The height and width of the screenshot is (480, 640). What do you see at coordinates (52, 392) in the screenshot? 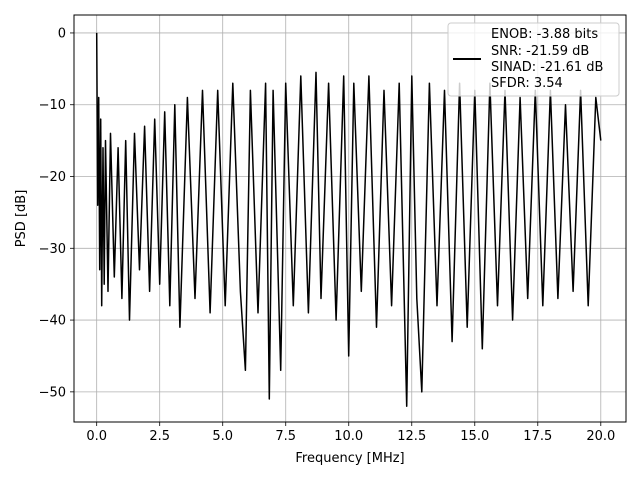
I see `y-tick-label: −50` at bounding box center [52, 392].